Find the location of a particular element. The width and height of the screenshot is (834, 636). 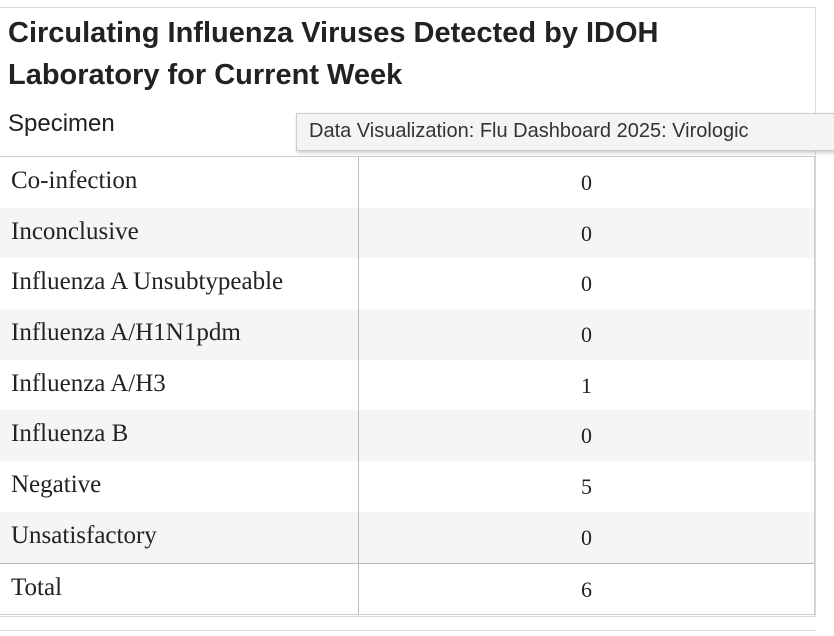

table-row: Influenza A/H3 1 is located at coordinates (407, 385).